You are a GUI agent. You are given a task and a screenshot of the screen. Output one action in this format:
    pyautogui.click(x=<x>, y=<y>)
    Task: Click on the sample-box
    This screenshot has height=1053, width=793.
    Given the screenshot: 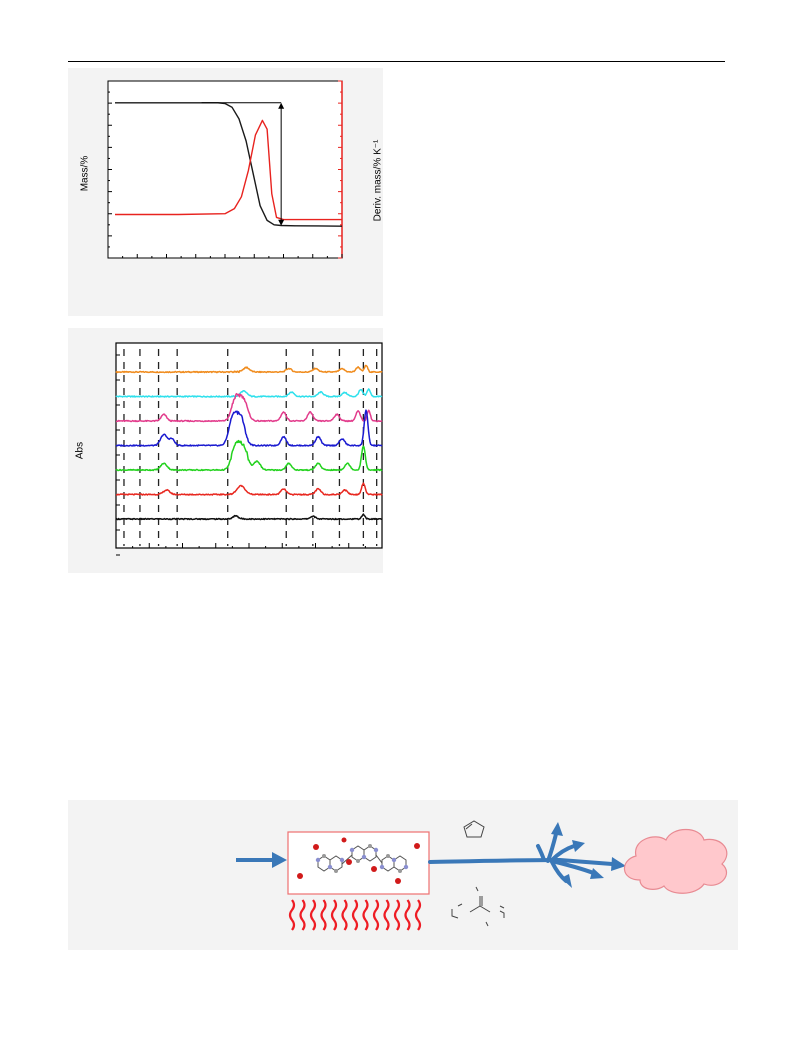 What is the action you would take?
    pyautogui.click(x=358, y=863)
    